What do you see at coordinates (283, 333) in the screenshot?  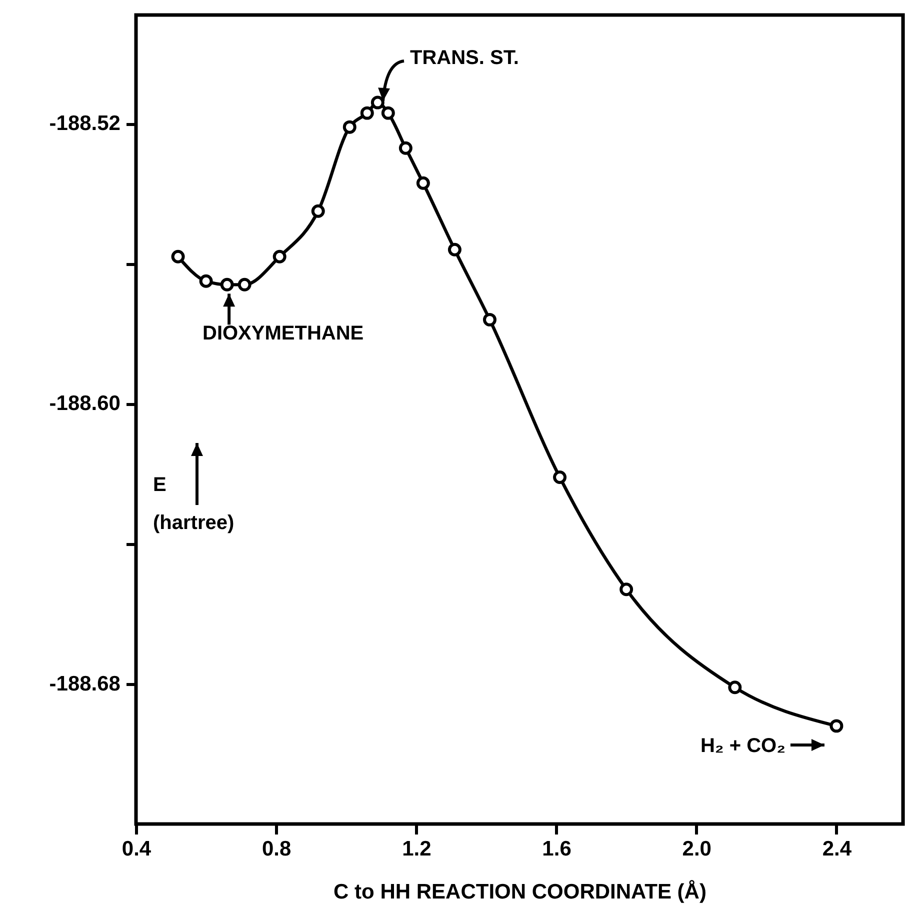 I see `annotation: DIOXYMETHANE` at bounding box center [283, 333].